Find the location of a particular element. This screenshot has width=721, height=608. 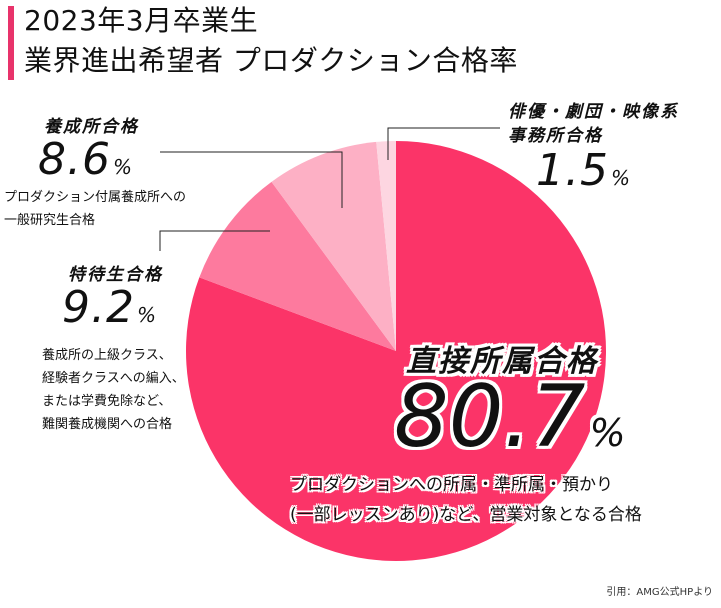

slice-acting-agency is located at coordinates (386, 246).